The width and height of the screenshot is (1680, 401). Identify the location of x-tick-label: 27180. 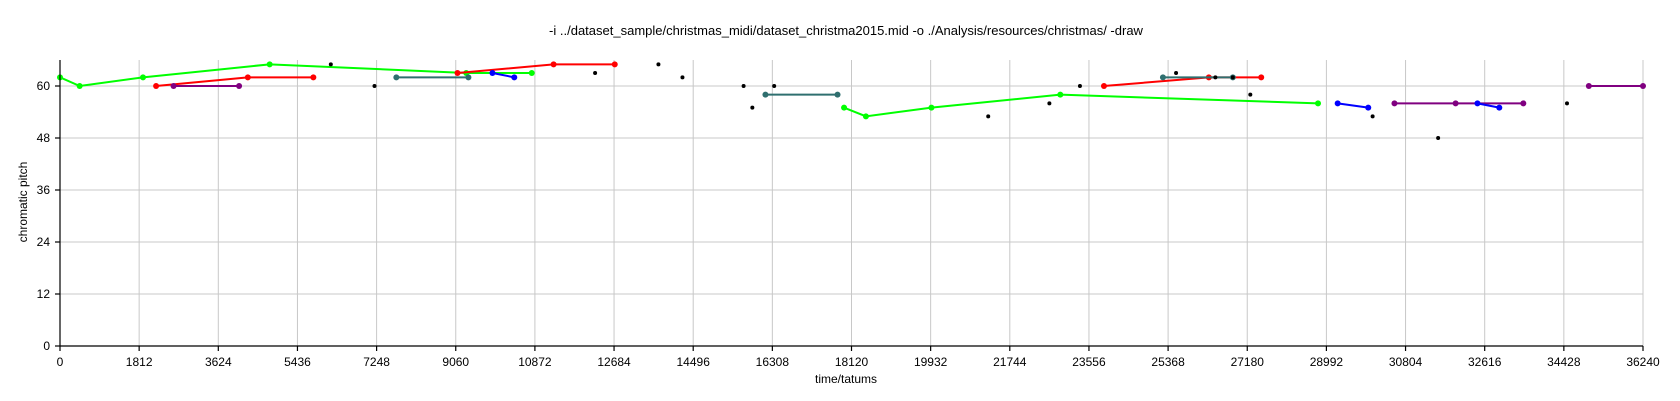
(1248, 362).